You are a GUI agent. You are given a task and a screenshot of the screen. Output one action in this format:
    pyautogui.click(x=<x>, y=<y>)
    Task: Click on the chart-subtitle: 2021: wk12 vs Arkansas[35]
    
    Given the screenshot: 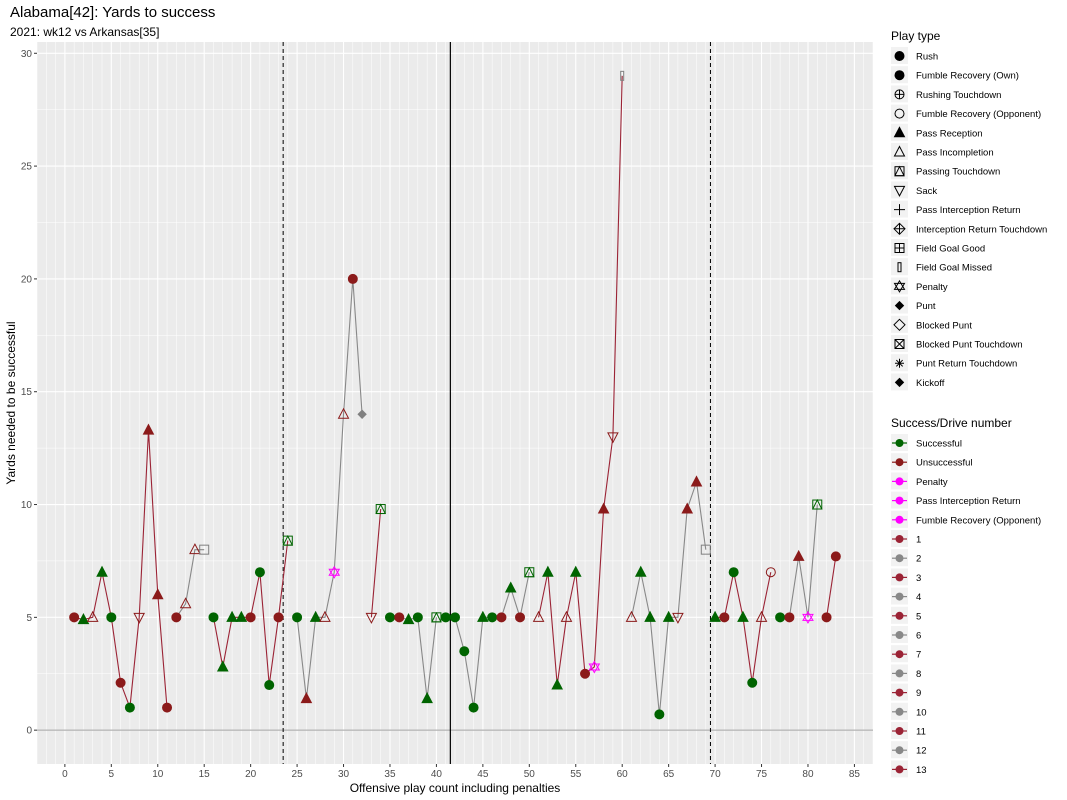 What is the action you would take?
    pyautogui.click(x=85, y=32)
    